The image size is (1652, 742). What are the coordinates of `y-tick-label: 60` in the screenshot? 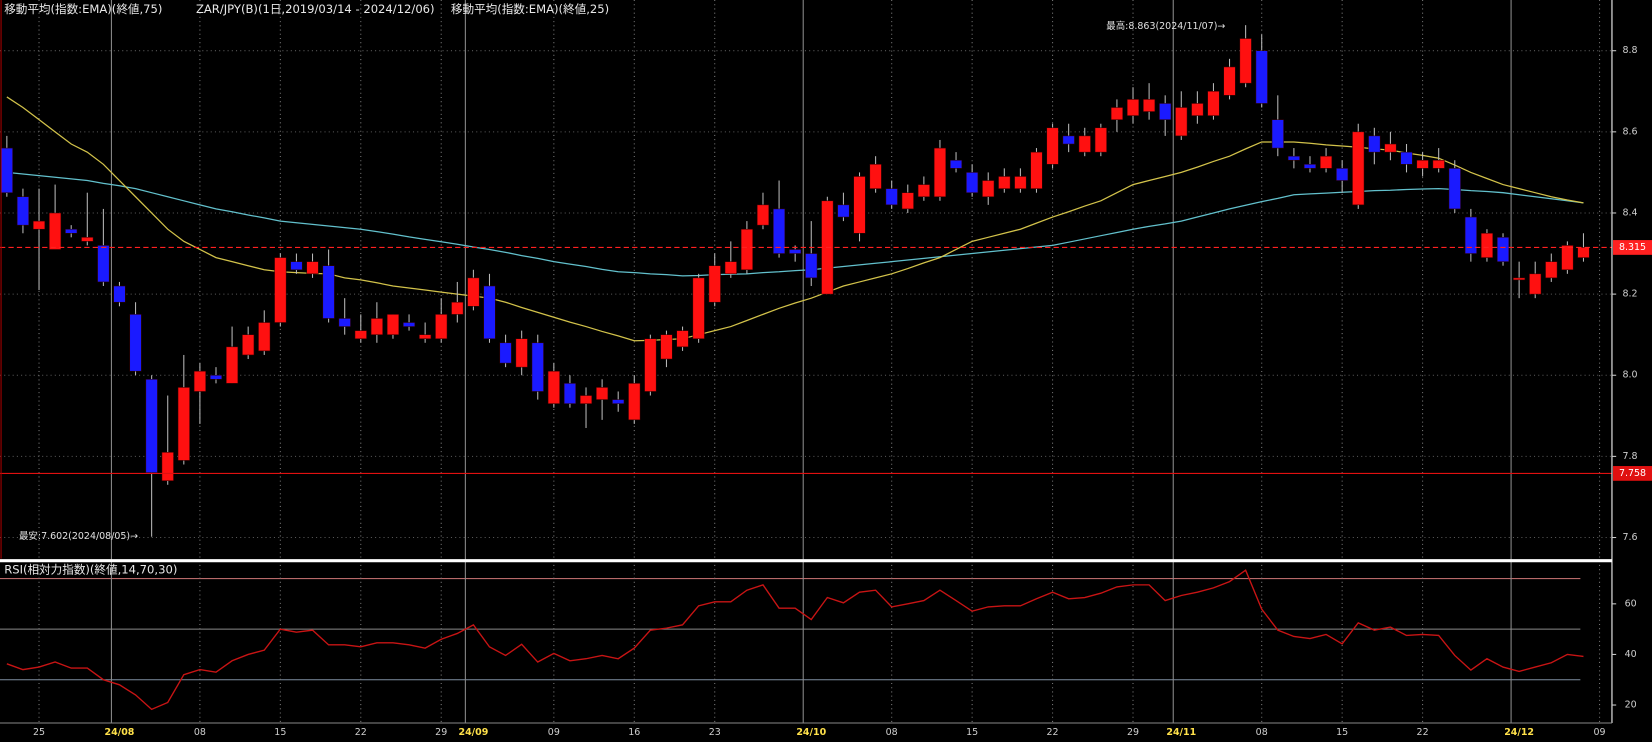 It's located at (1631, 603).